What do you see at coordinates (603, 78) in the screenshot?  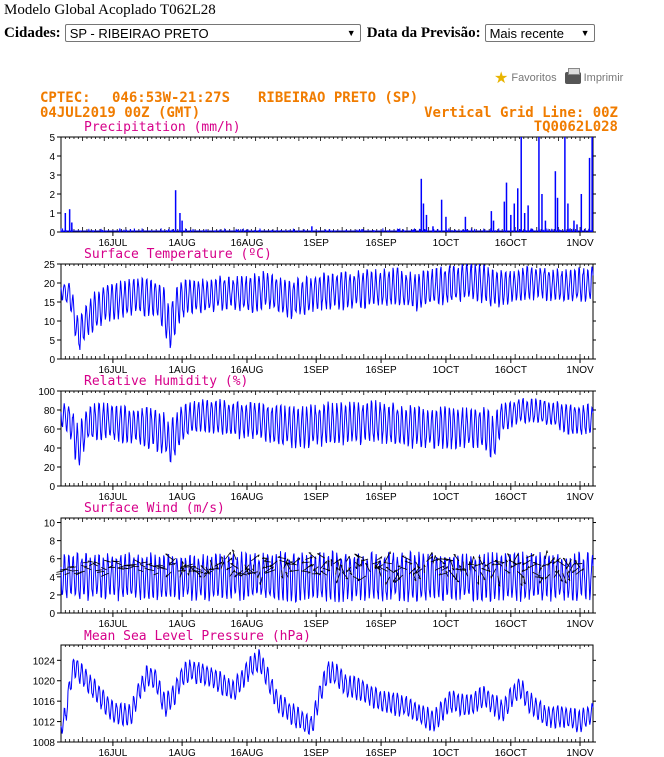 I see `imprimir-link: Imprimir` at bounding box center [603, 78].